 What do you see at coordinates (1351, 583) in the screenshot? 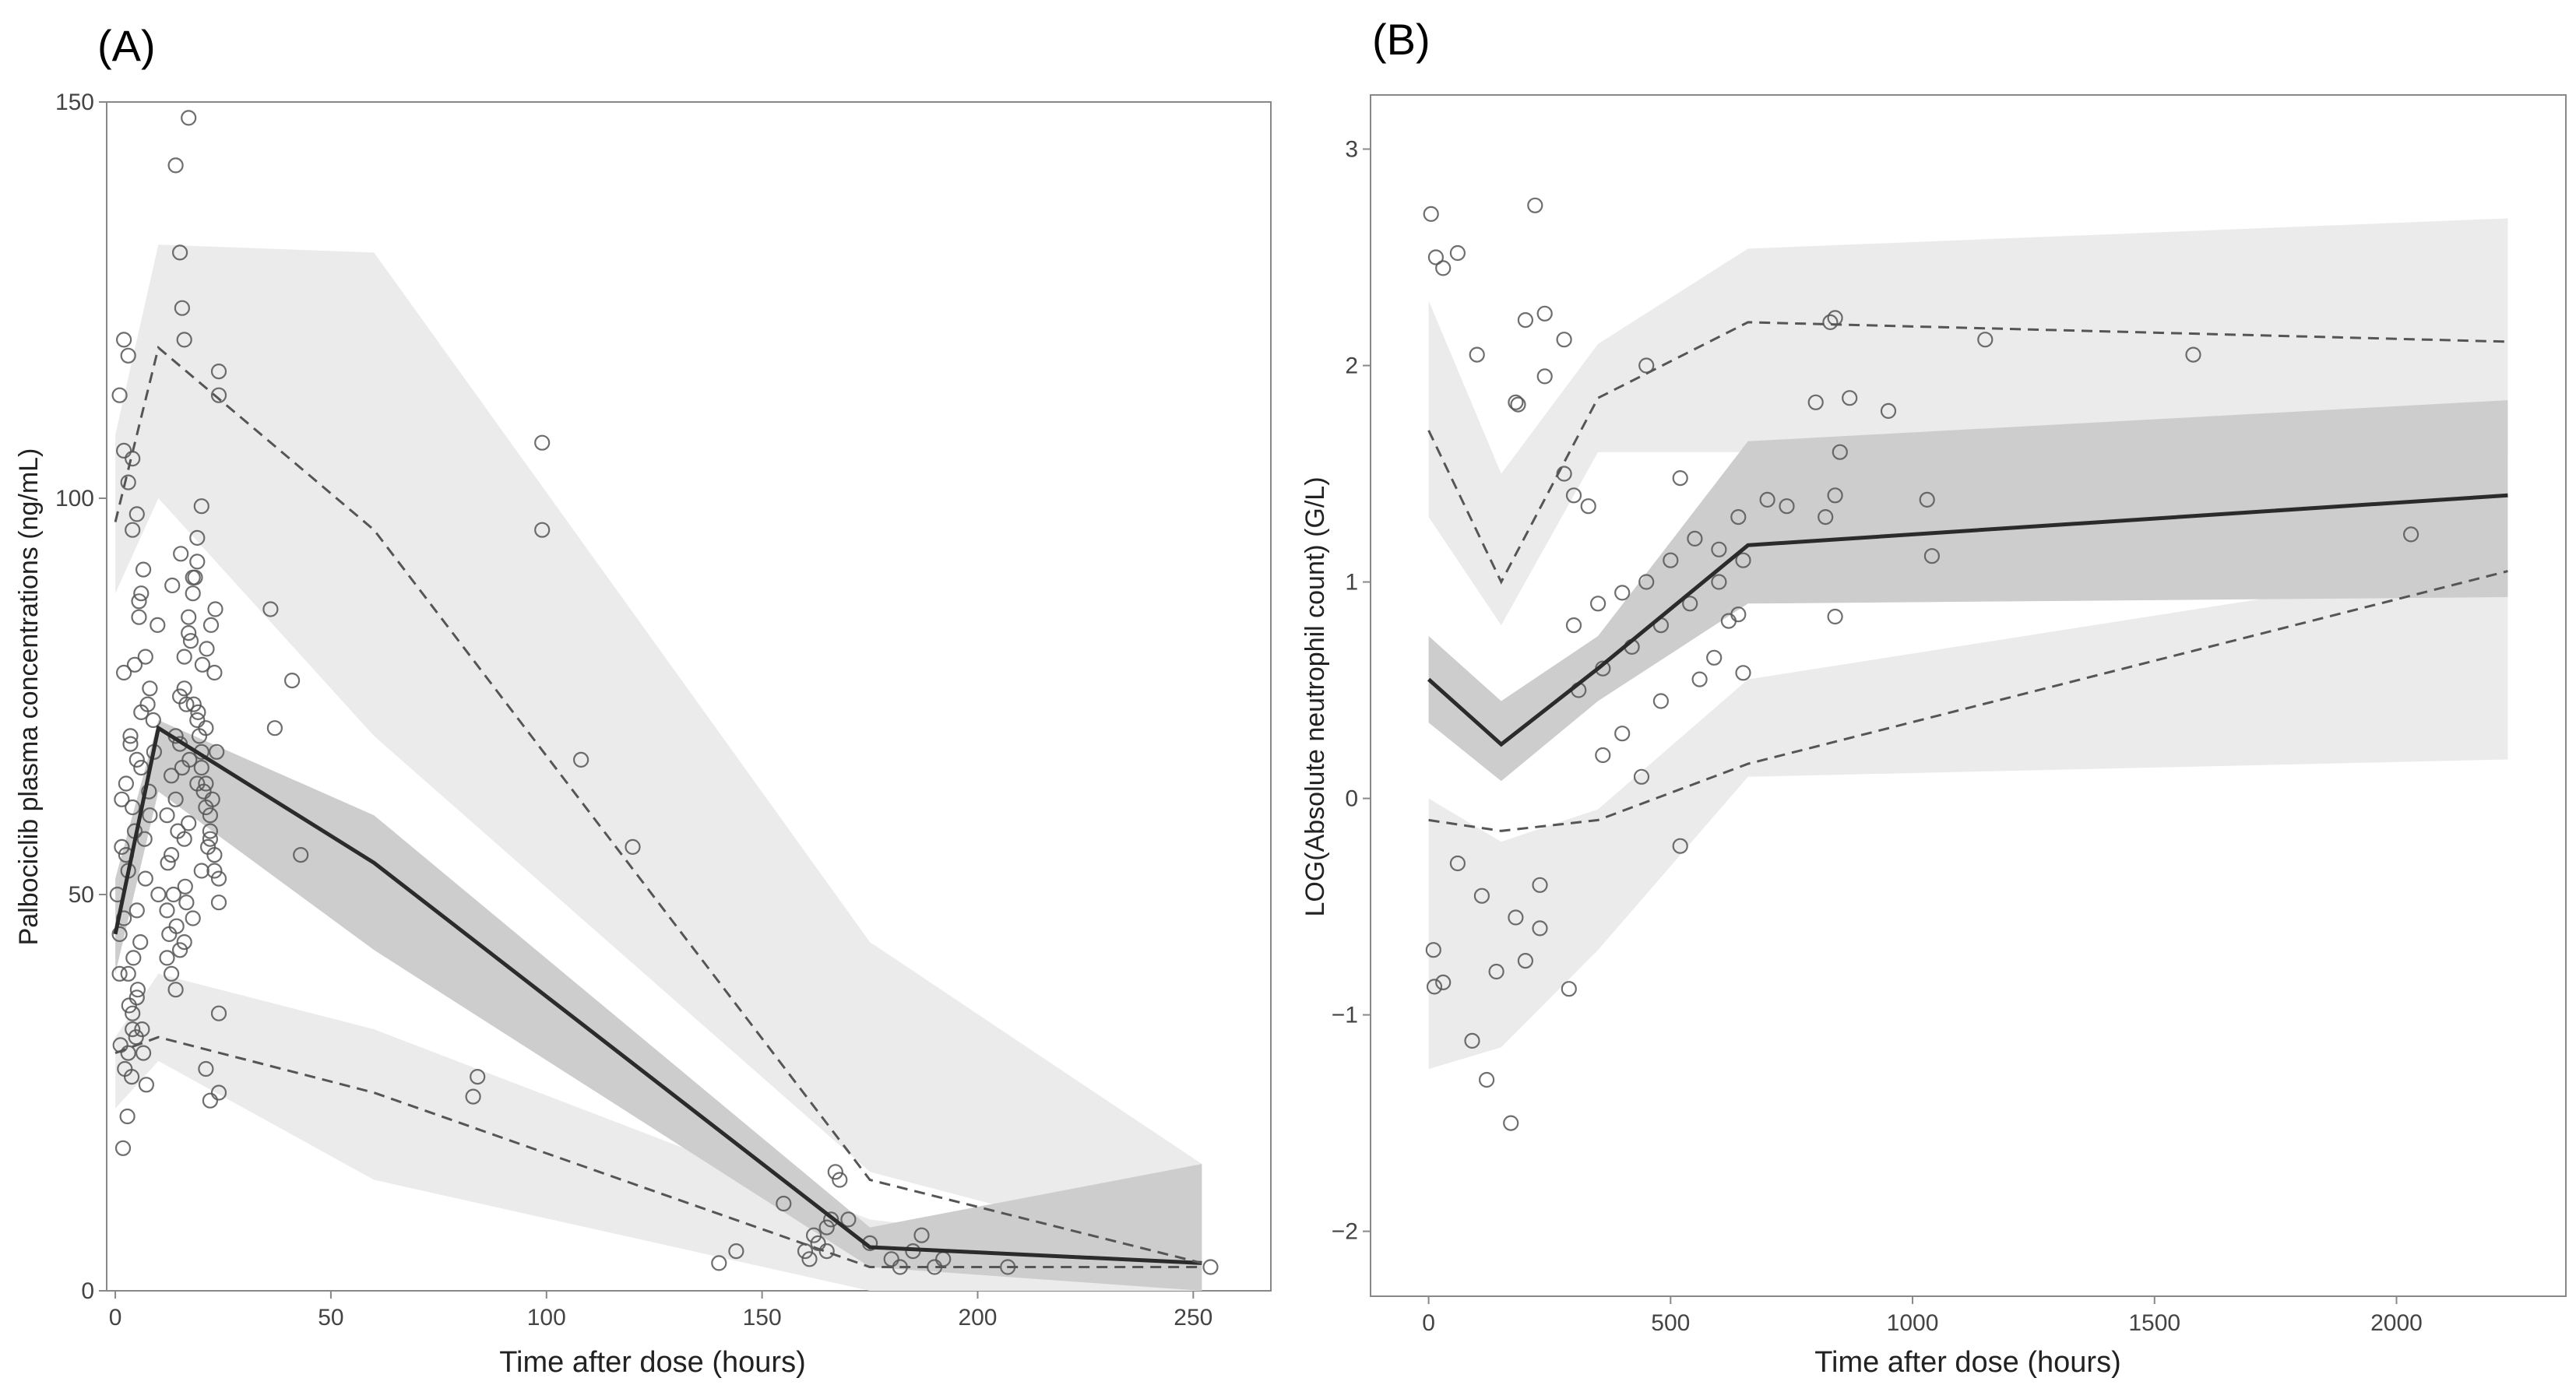
I see `panel-b-y-tick-label: 1` at bounding box center [1351, 583].